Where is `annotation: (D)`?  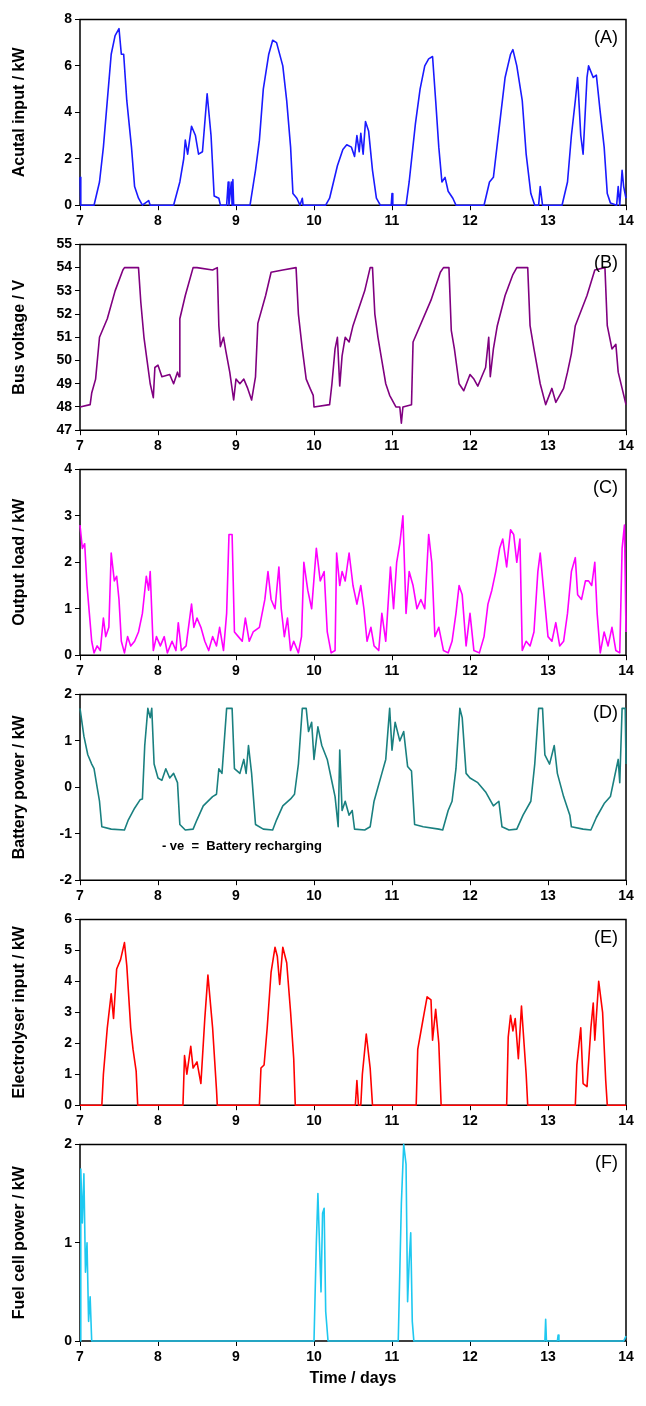 annotation: (D) is located at coordinates (605, 712).